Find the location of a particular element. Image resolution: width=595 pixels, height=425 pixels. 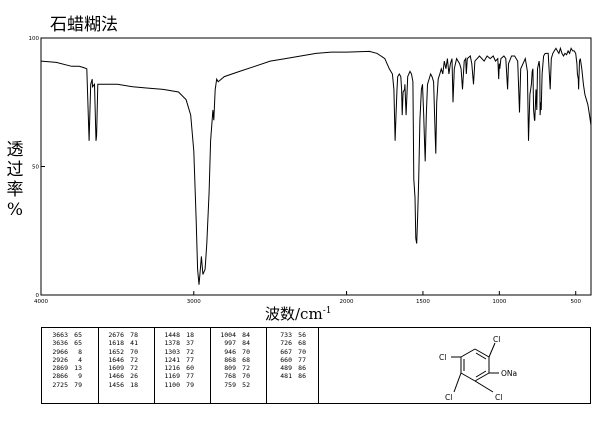

peak-transmittance: 9 is located at coordinates (80, 376).